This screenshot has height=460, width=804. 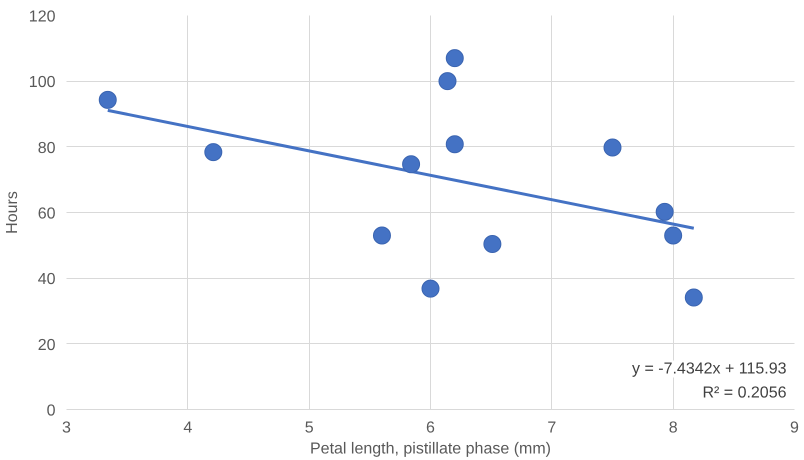 I want to click on y-tick-label: 60, so click(x=47, y=214).